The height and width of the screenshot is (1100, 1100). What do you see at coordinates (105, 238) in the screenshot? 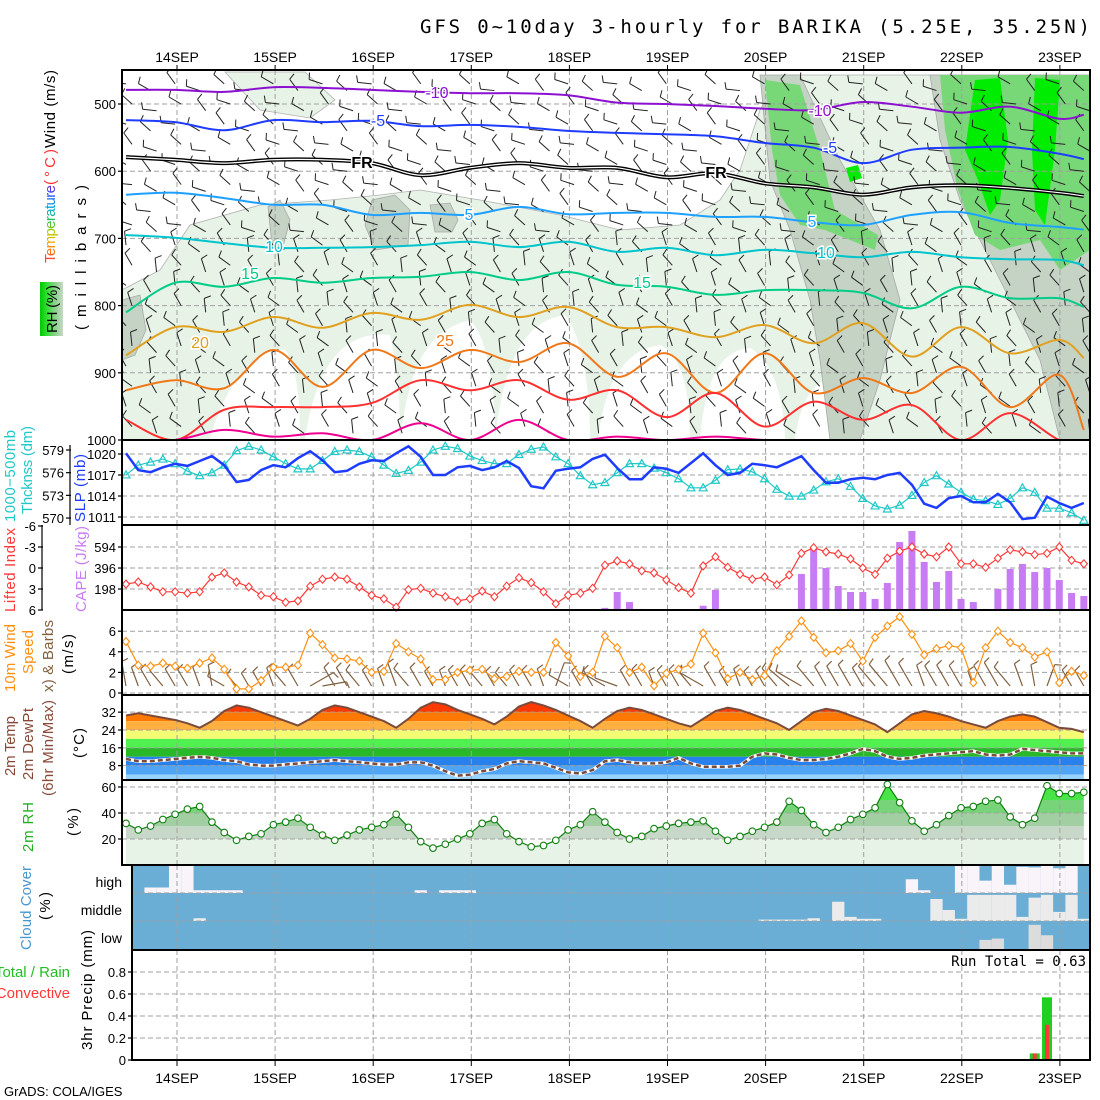
I see `pressure-tick-label: 700` at bounding box center [105, 238].